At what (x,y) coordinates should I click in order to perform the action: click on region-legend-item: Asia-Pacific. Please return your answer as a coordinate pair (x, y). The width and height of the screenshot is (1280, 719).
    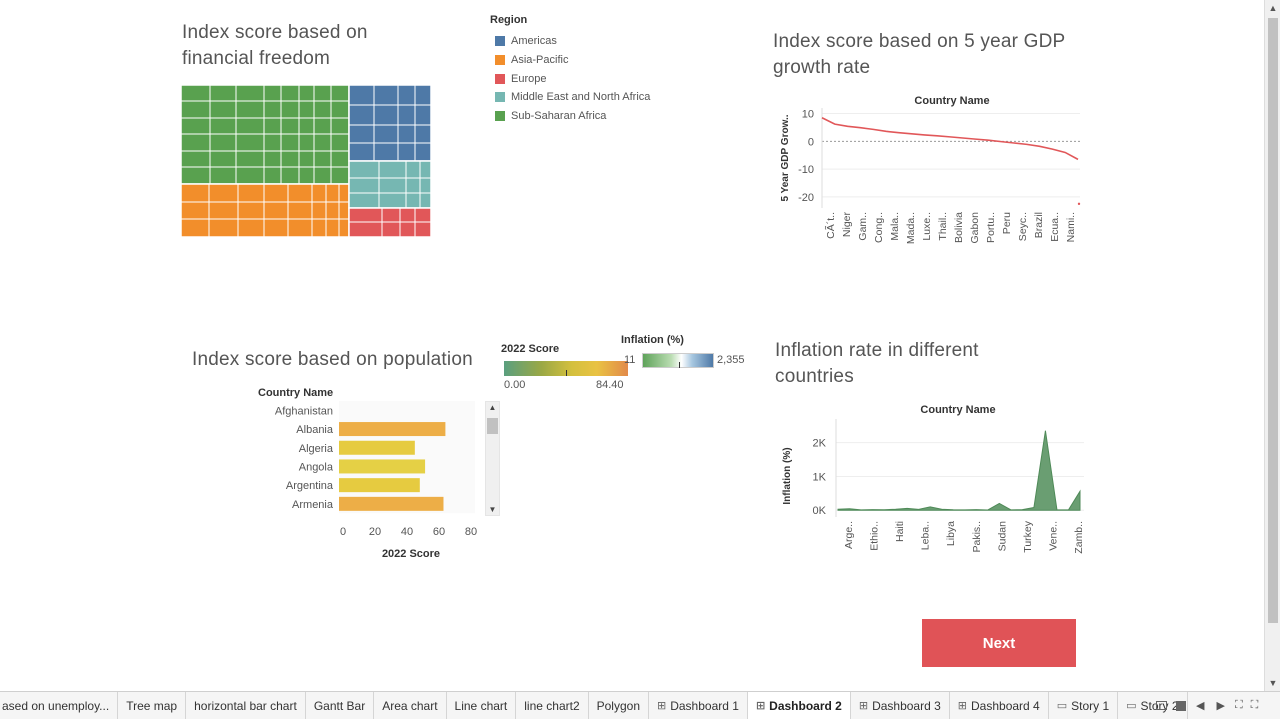
    Looking at the image, I should click on (570, 60).